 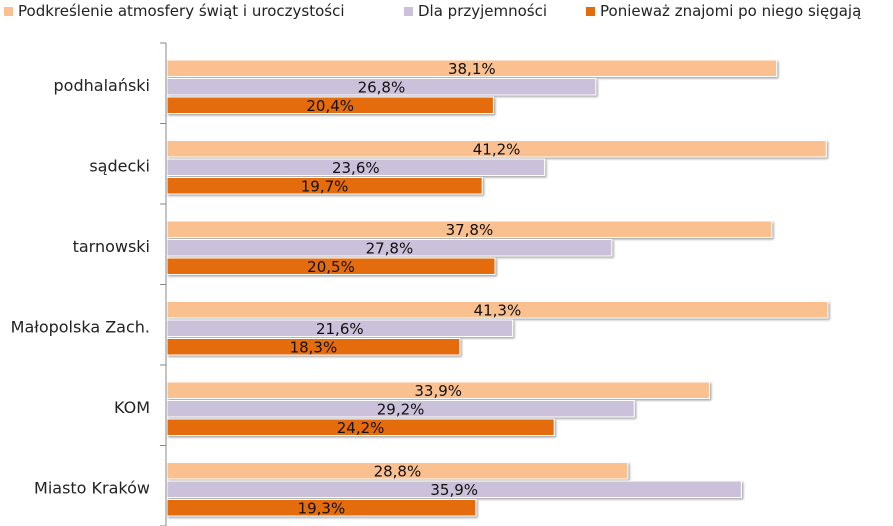 I want to click on data-label: 28,8%, so click(x=398, y=472).